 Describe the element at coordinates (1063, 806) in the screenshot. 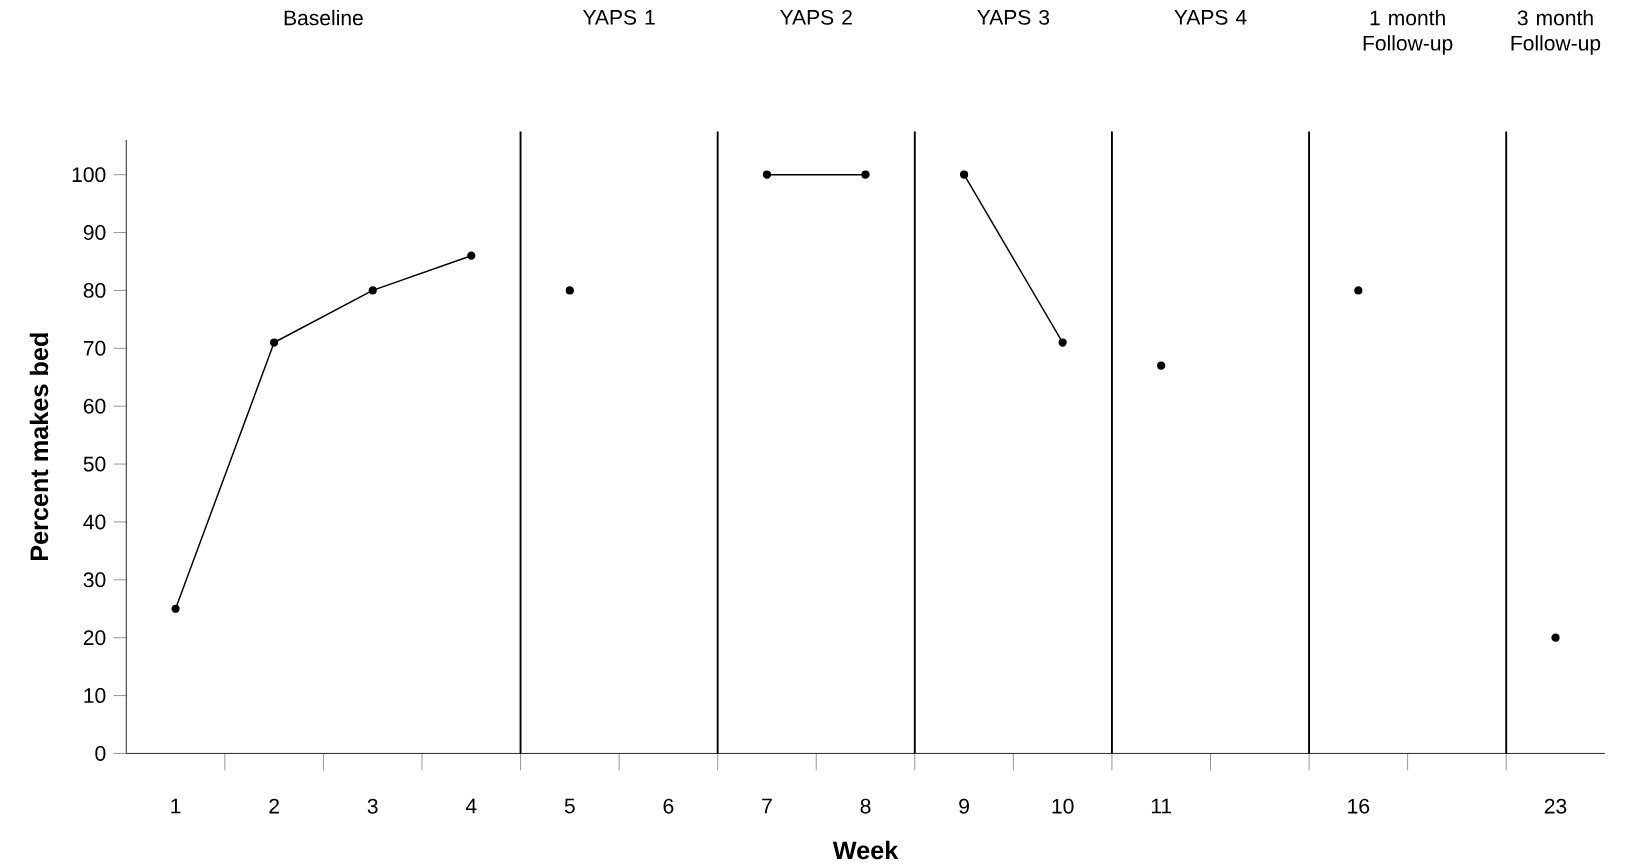

I see `x-tick-label: 10` at that location.